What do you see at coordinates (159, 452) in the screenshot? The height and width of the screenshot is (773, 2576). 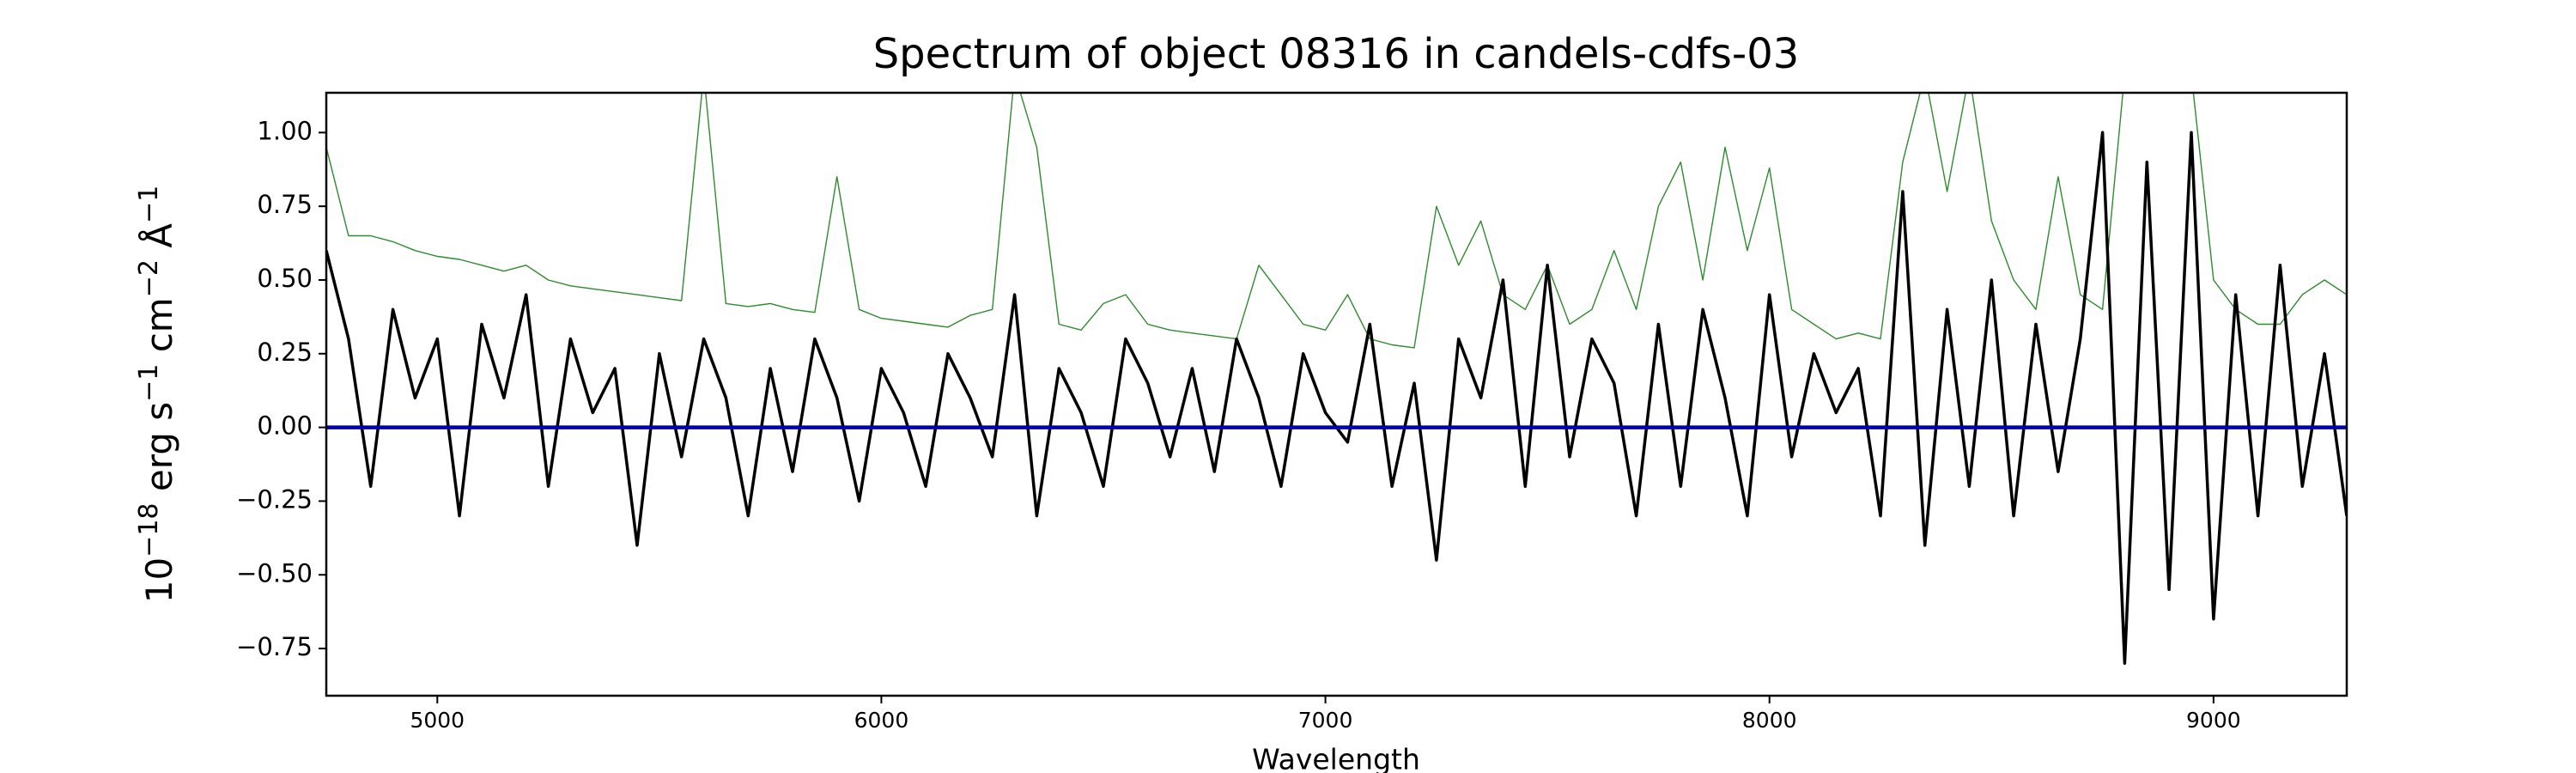 I see `y-label-text: erg s` at bounding box center [159, 452].